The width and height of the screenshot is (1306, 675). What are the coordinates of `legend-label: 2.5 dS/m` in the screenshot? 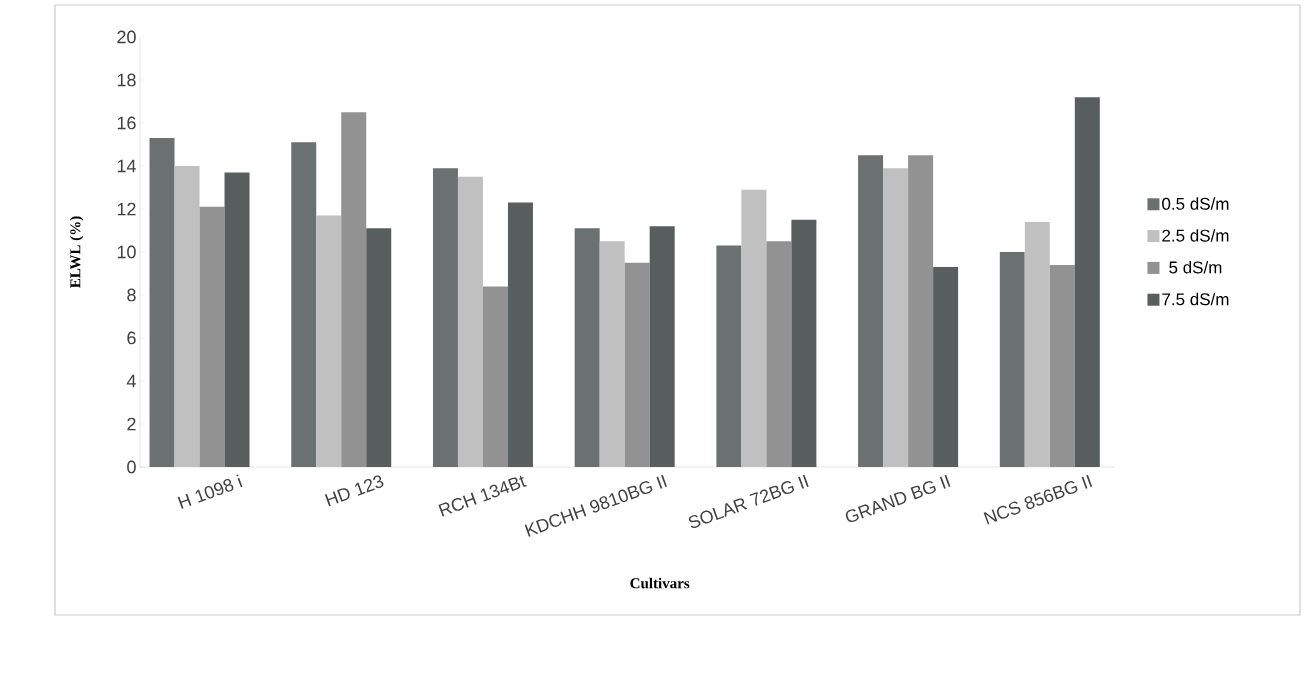 It's located at (1195, 235).